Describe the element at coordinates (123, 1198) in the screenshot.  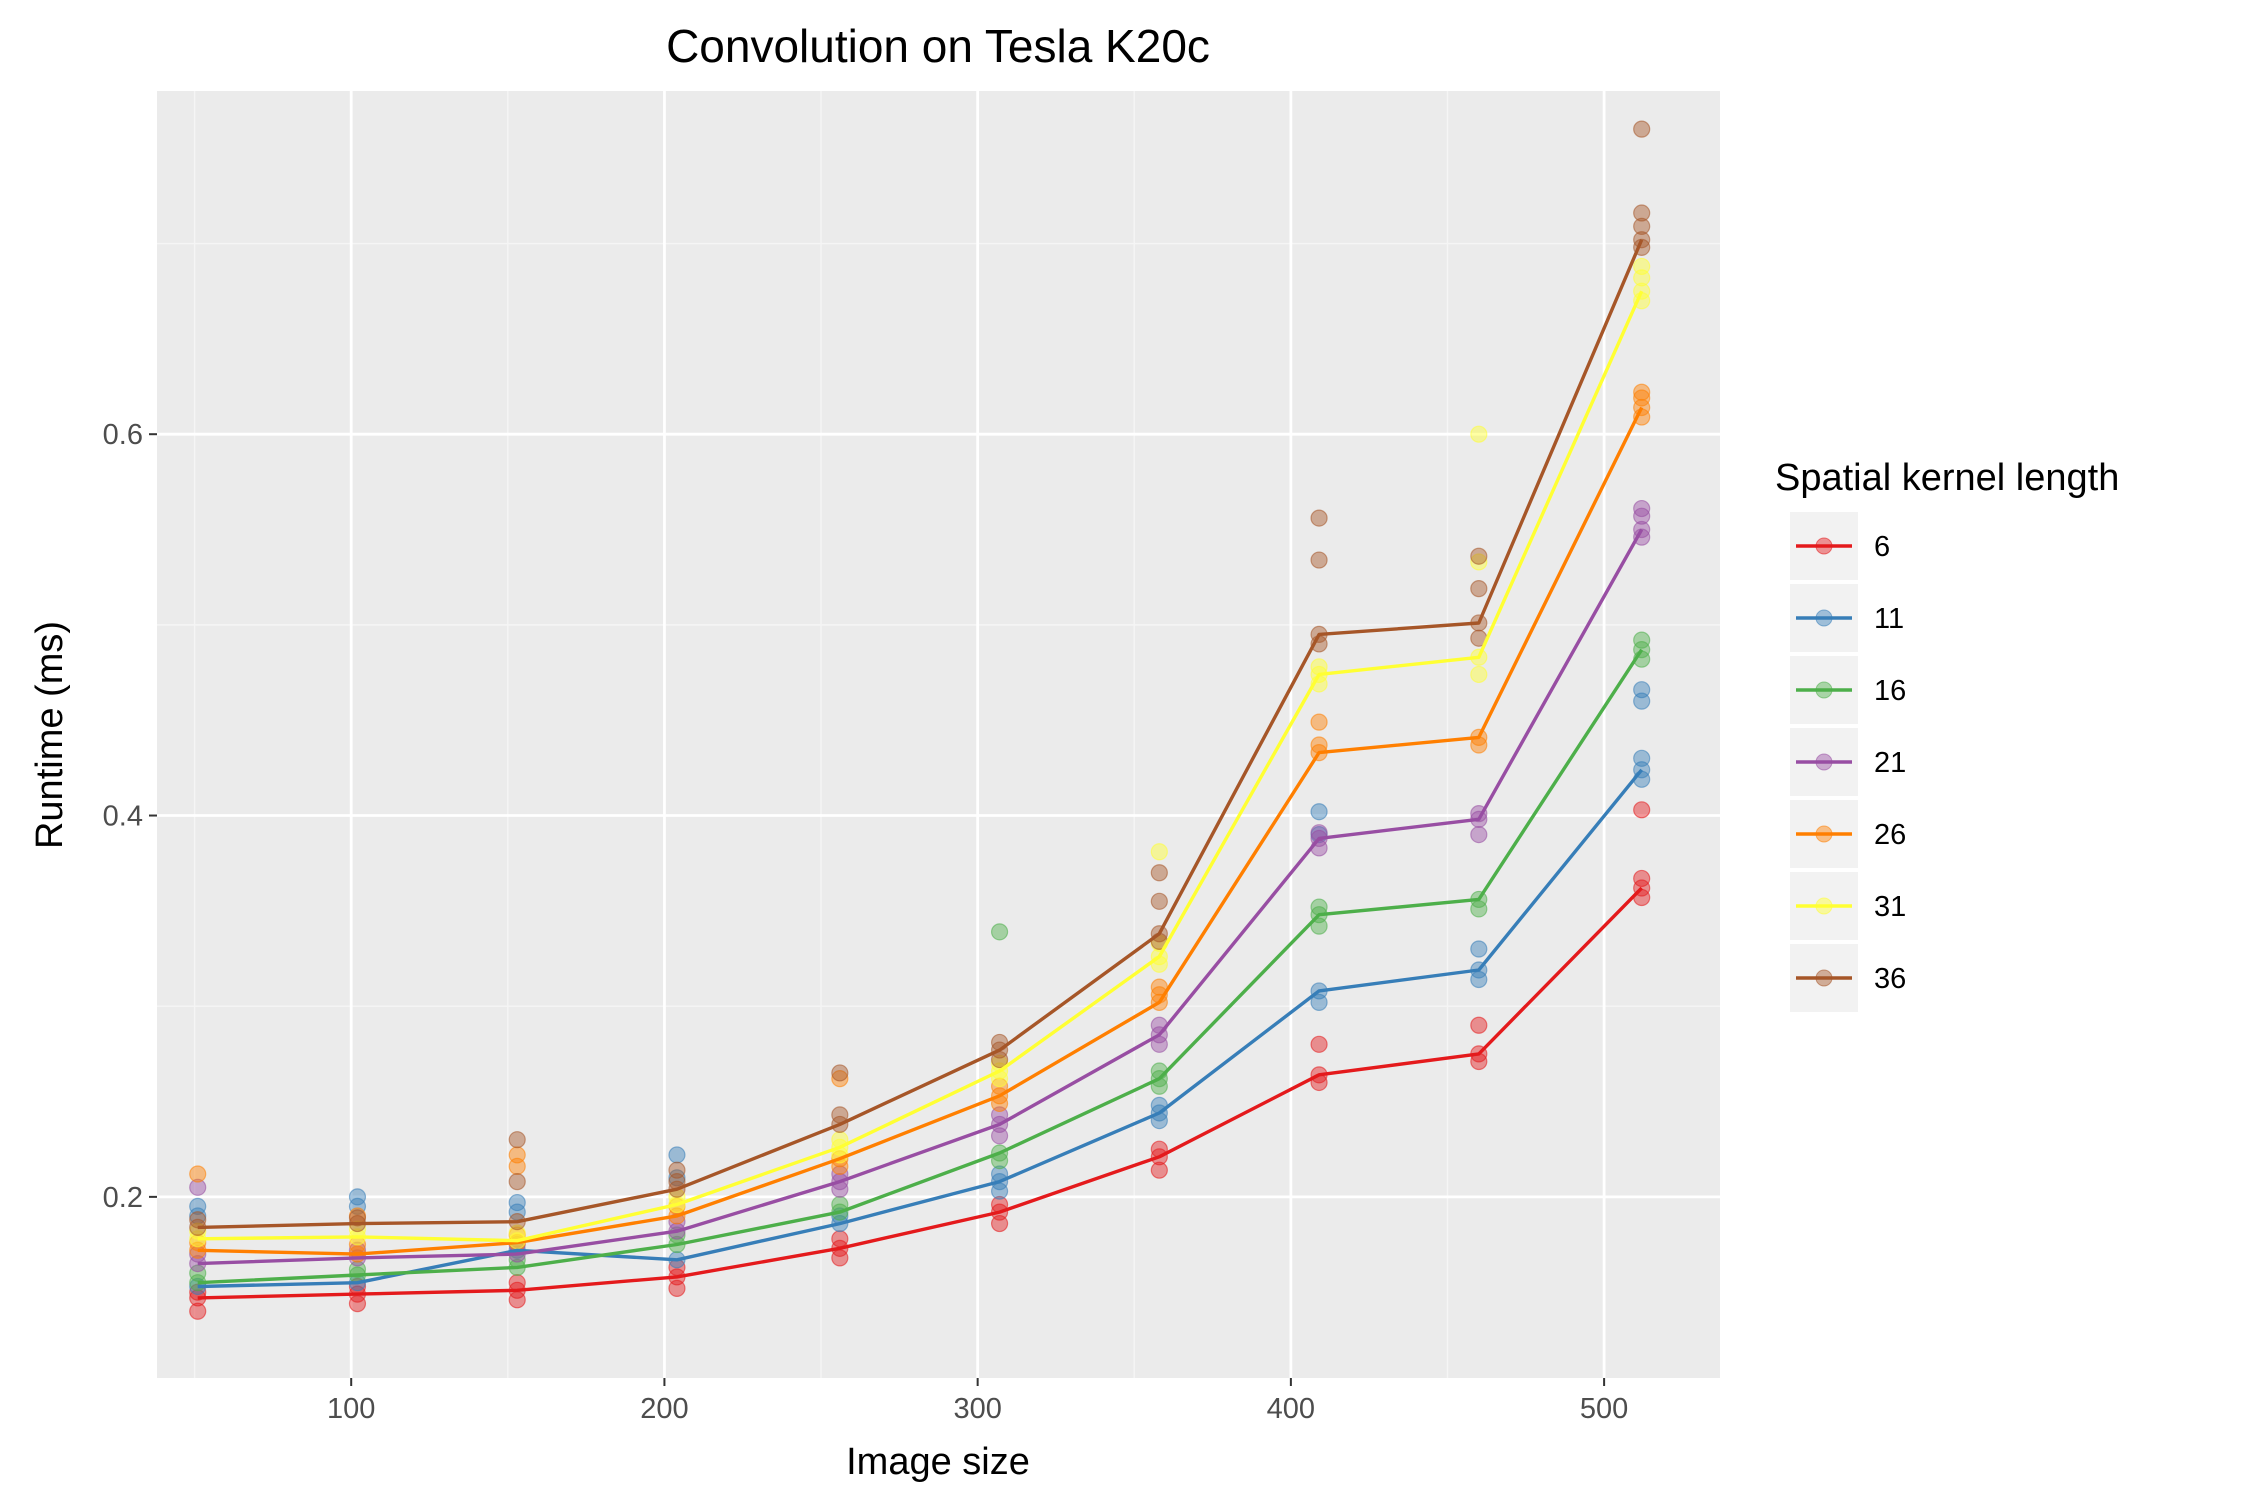
I see `y-tick-label: 0.2` at that location.